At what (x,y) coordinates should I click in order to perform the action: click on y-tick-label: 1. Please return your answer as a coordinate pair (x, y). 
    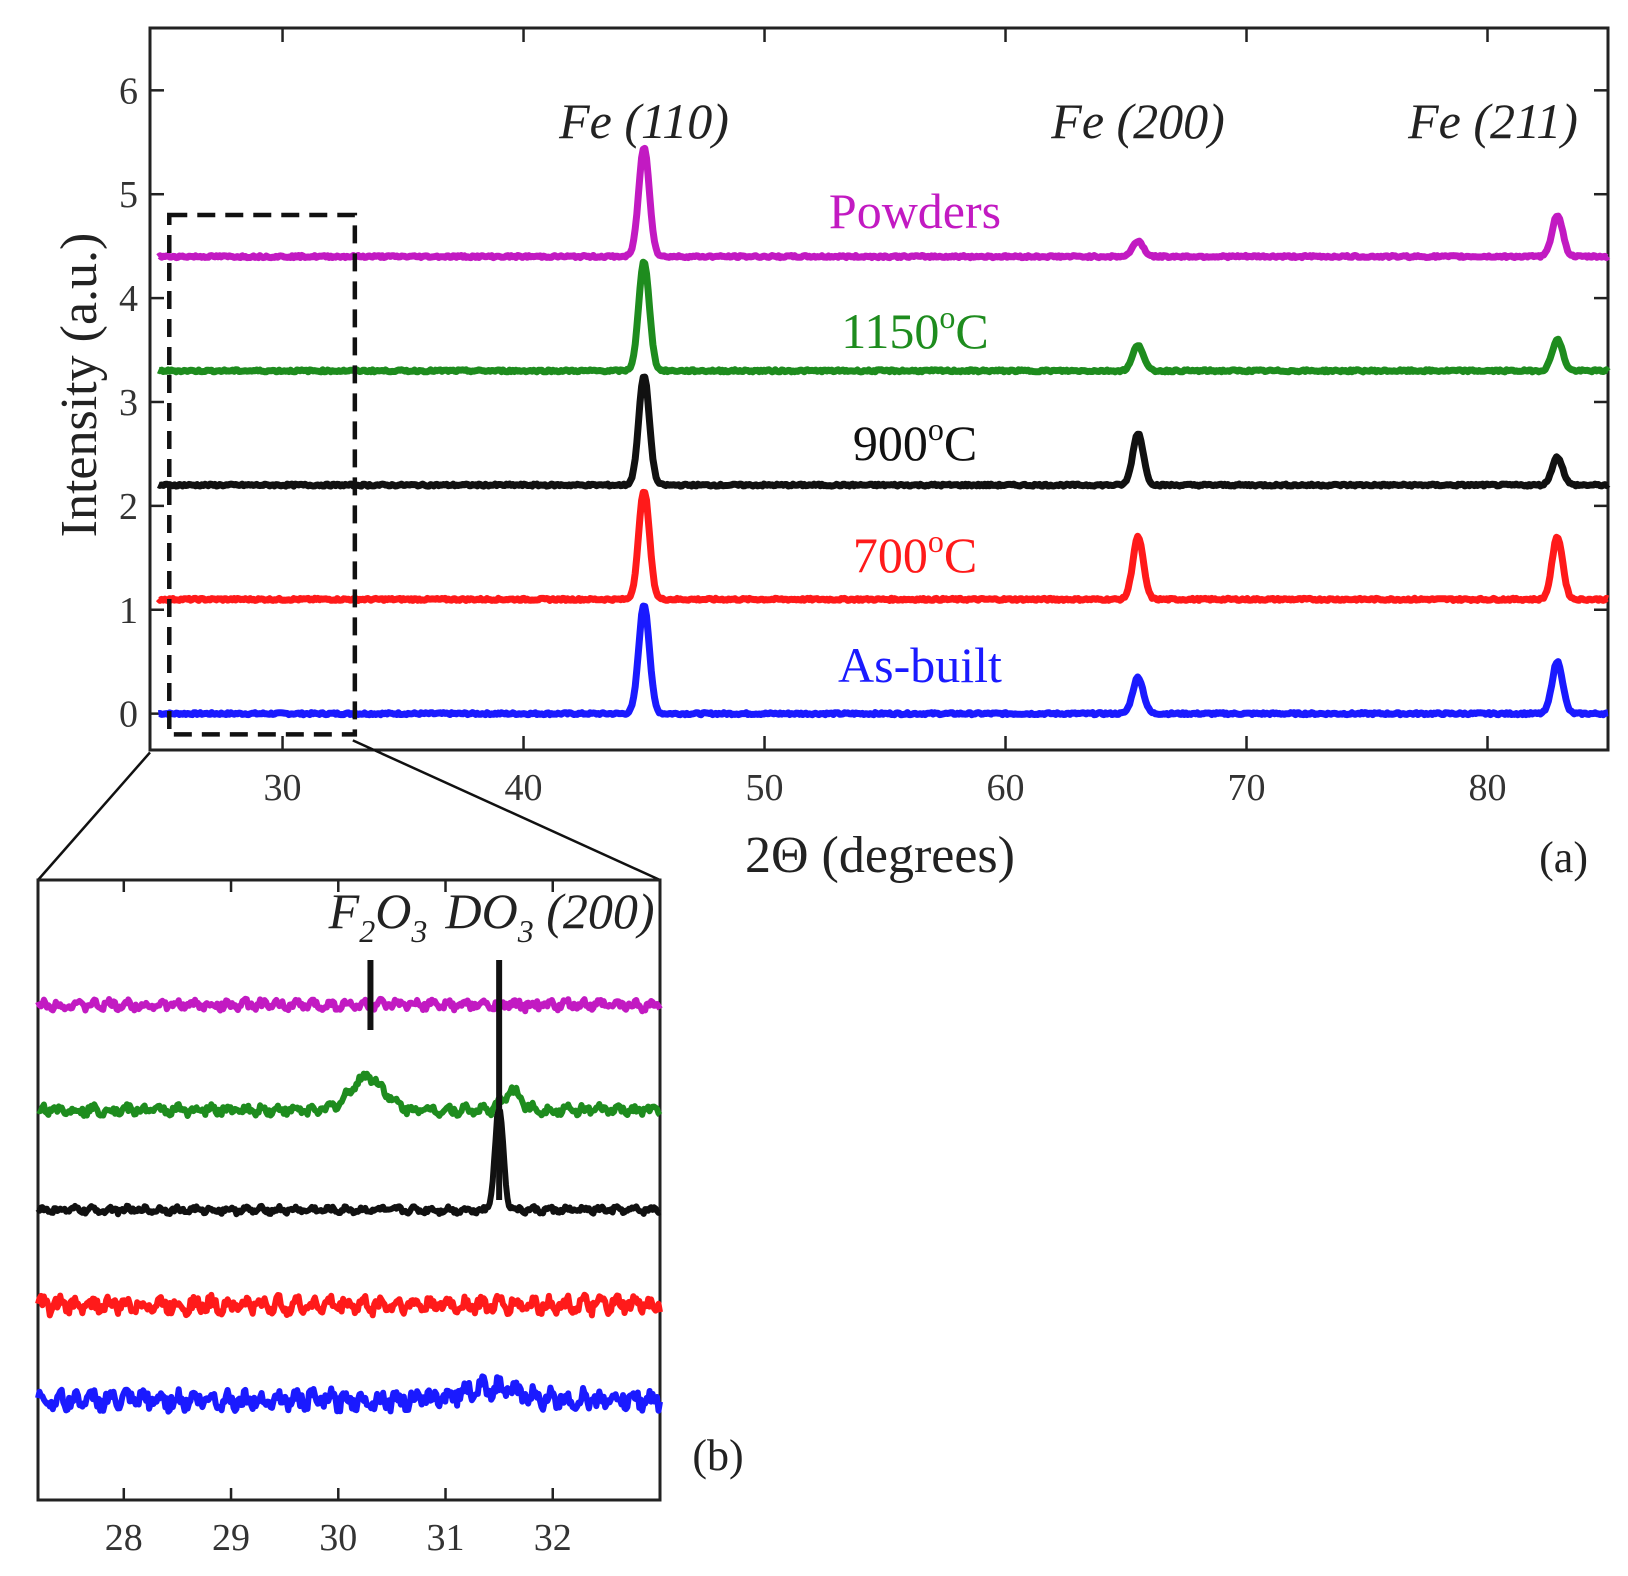
    Looking at the image, I should click on (128, 611).